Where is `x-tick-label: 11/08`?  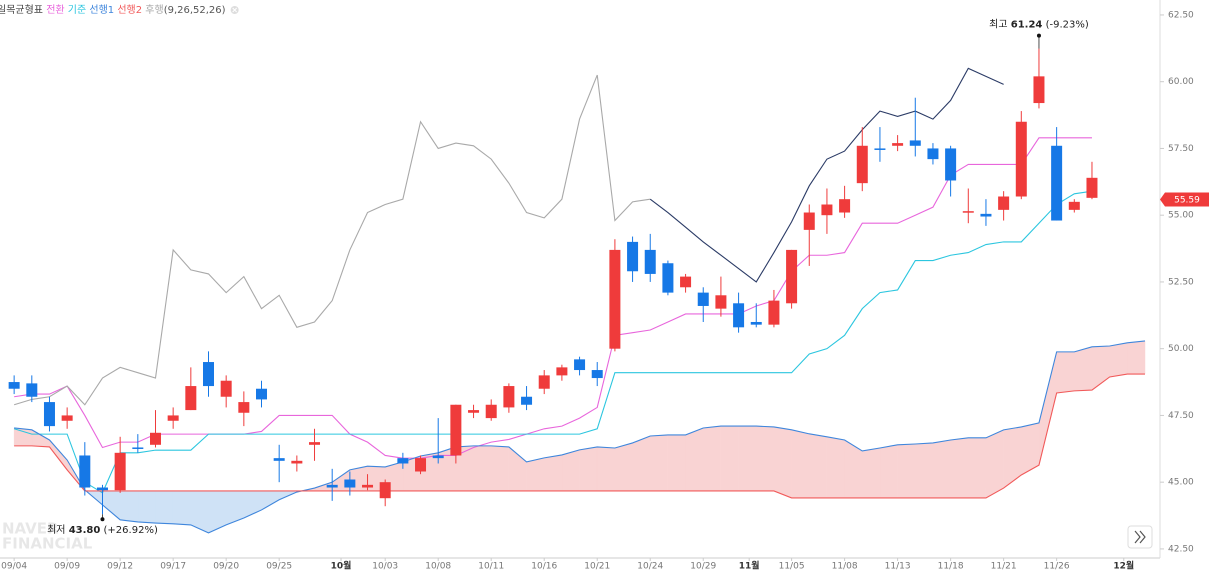 x-tick-label: 11/08 is located at coordinates (845, 566).